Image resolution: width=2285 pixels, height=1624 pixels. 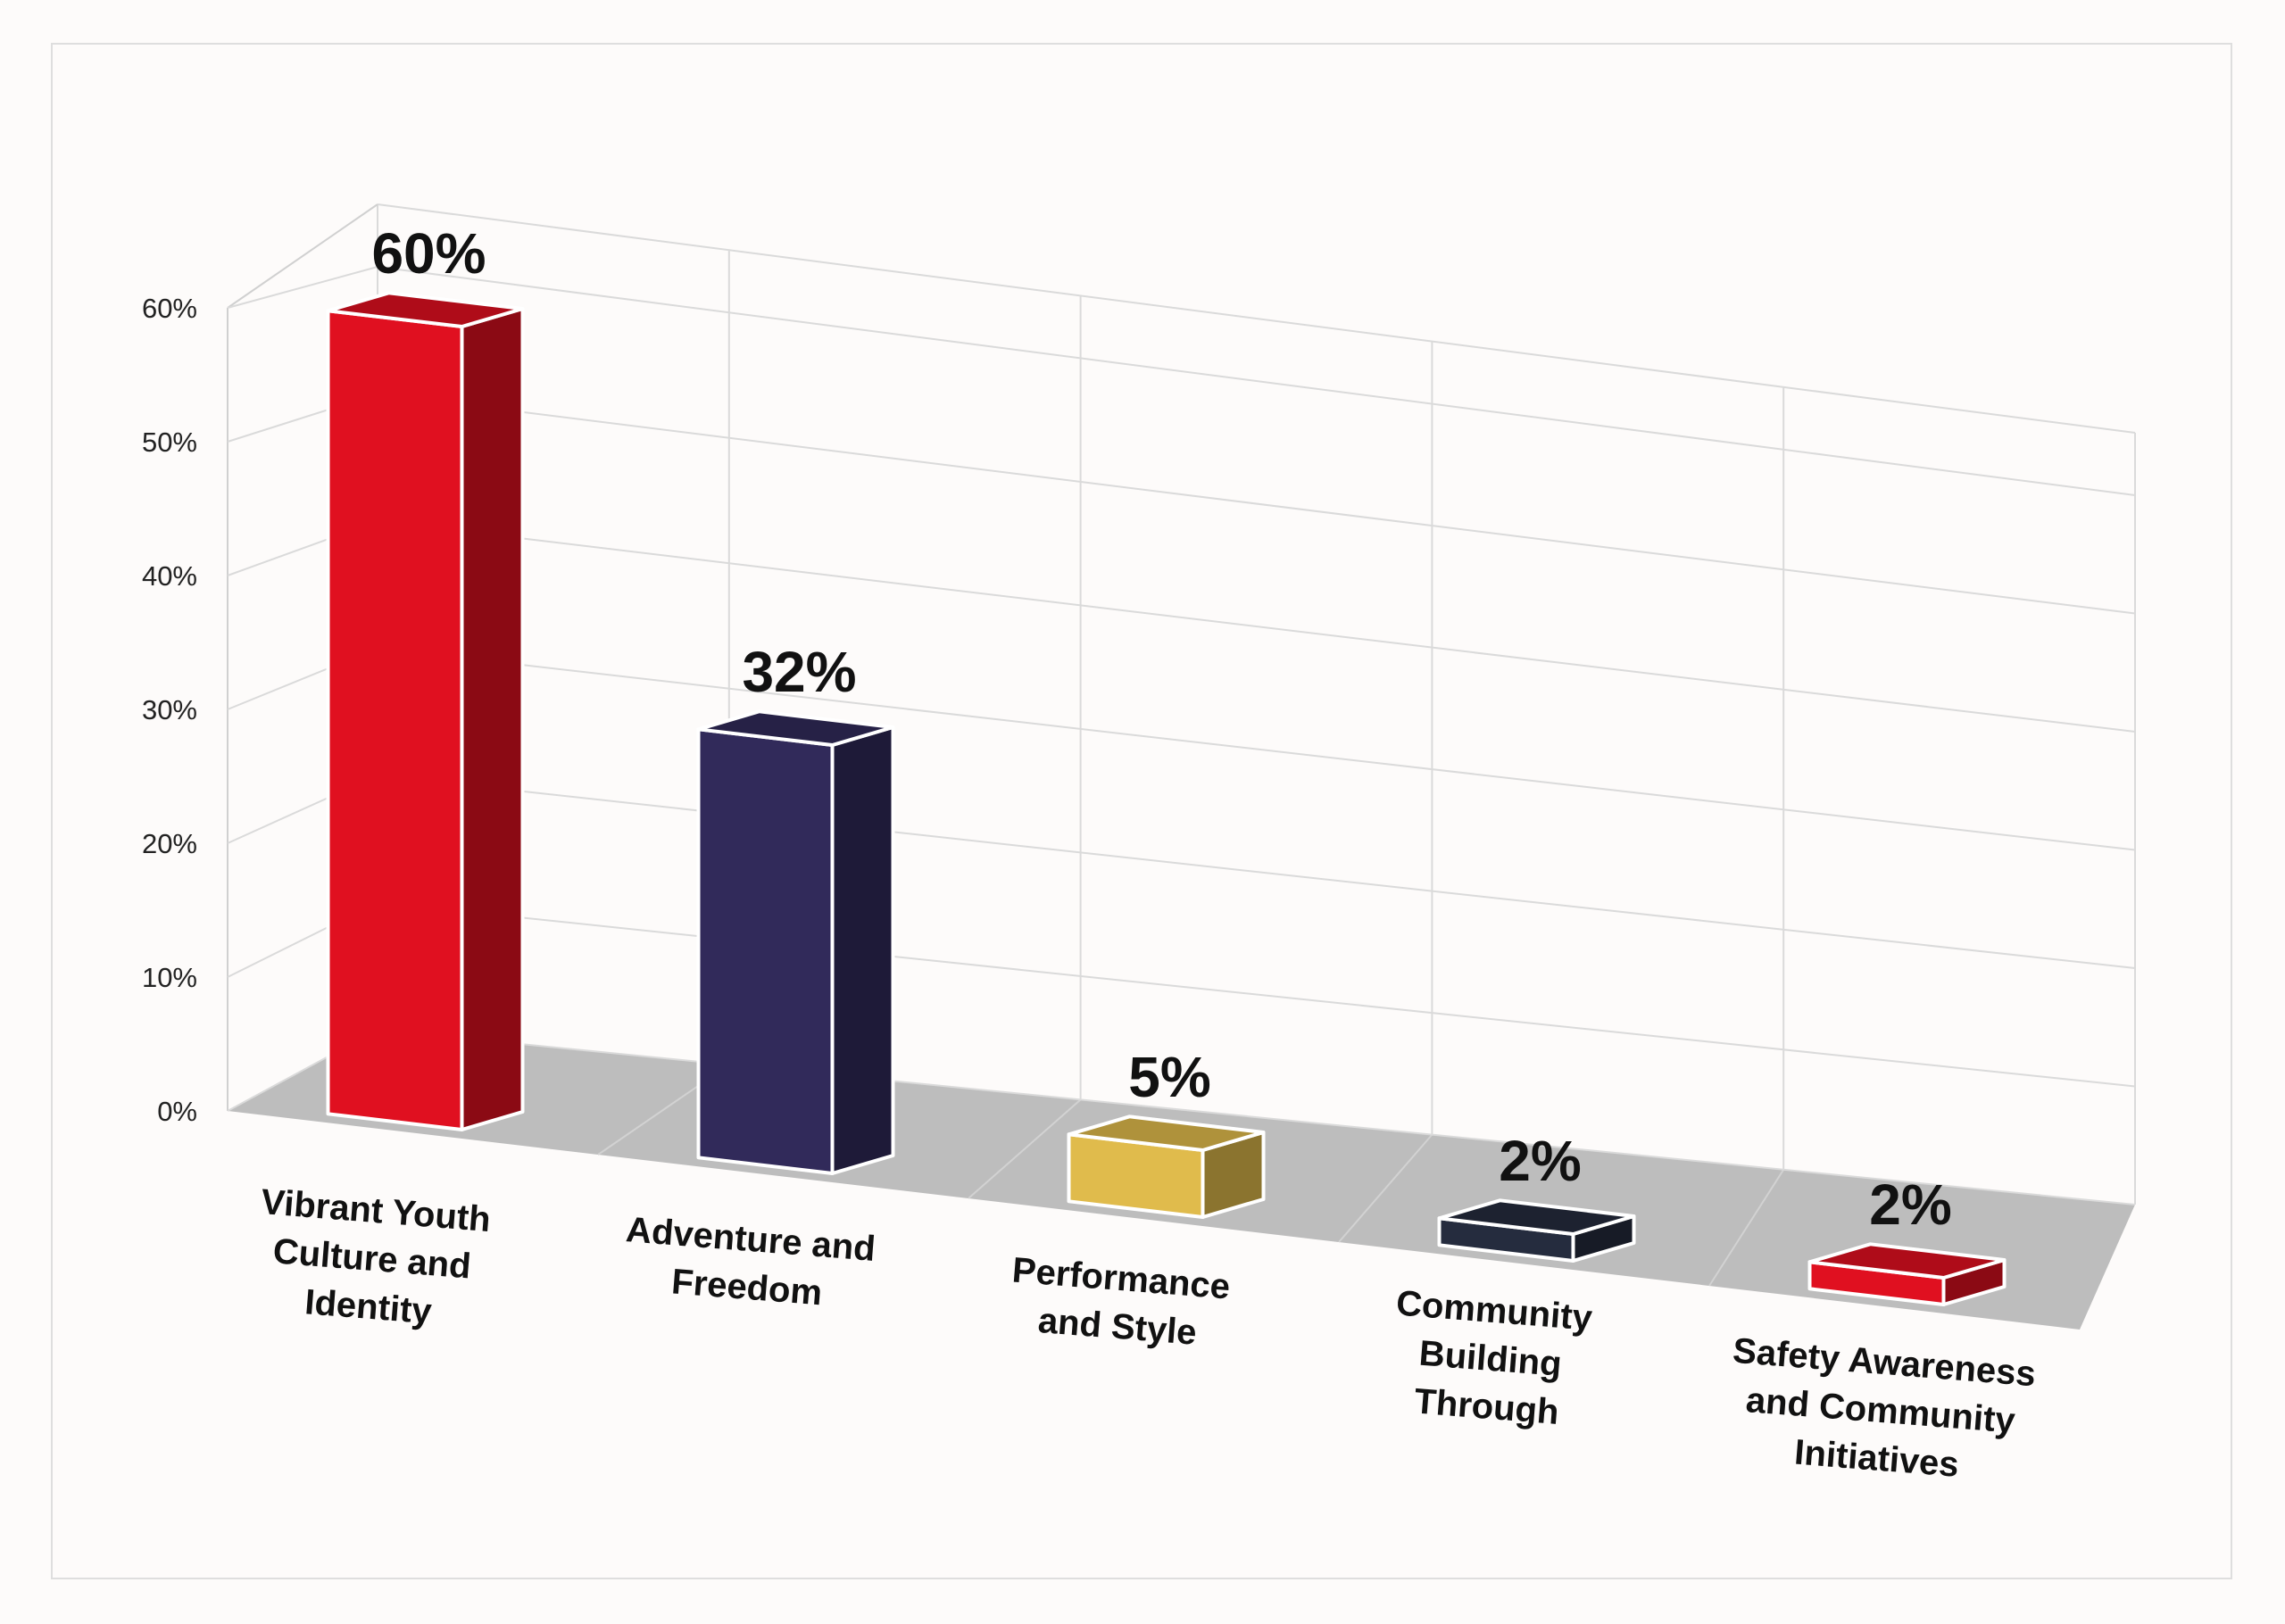 I want to click on y-tick-label: 60%, so click(x=169, y=308).